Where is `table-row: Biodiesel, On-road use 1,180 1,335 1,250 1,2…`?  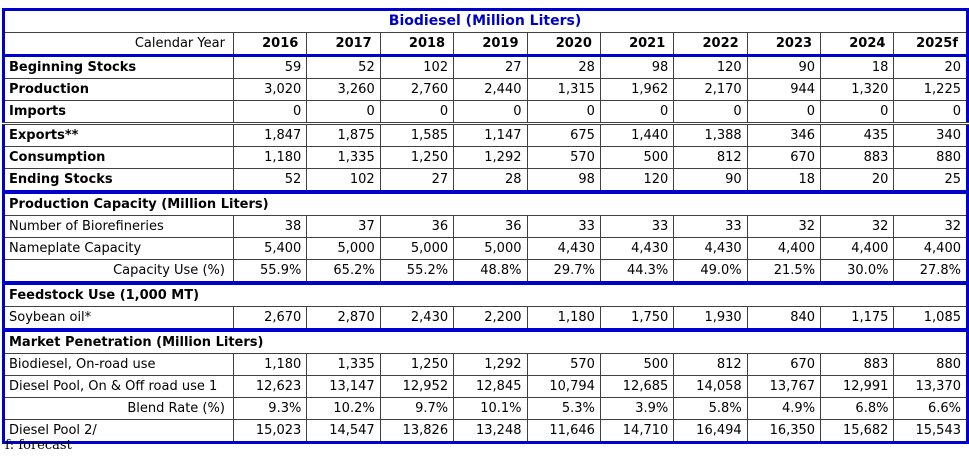 table-row: Biodiesel, On-road use 1,180 1,335 1,250 1,2… is located at coordinates (485, 364).